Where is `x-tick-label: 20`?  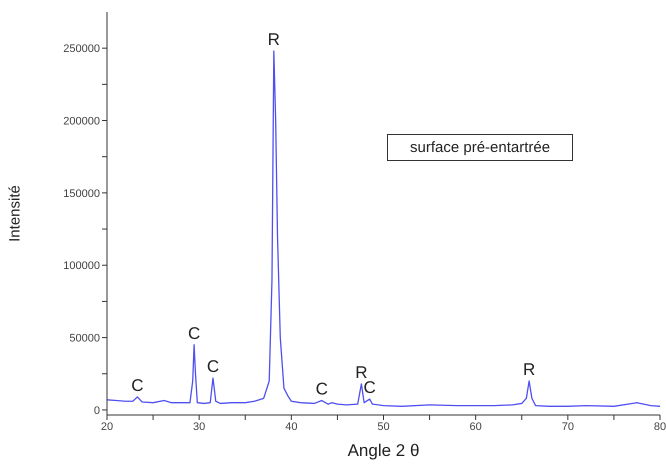
x-tick-label: 20 is located at coordinates (107, 426).